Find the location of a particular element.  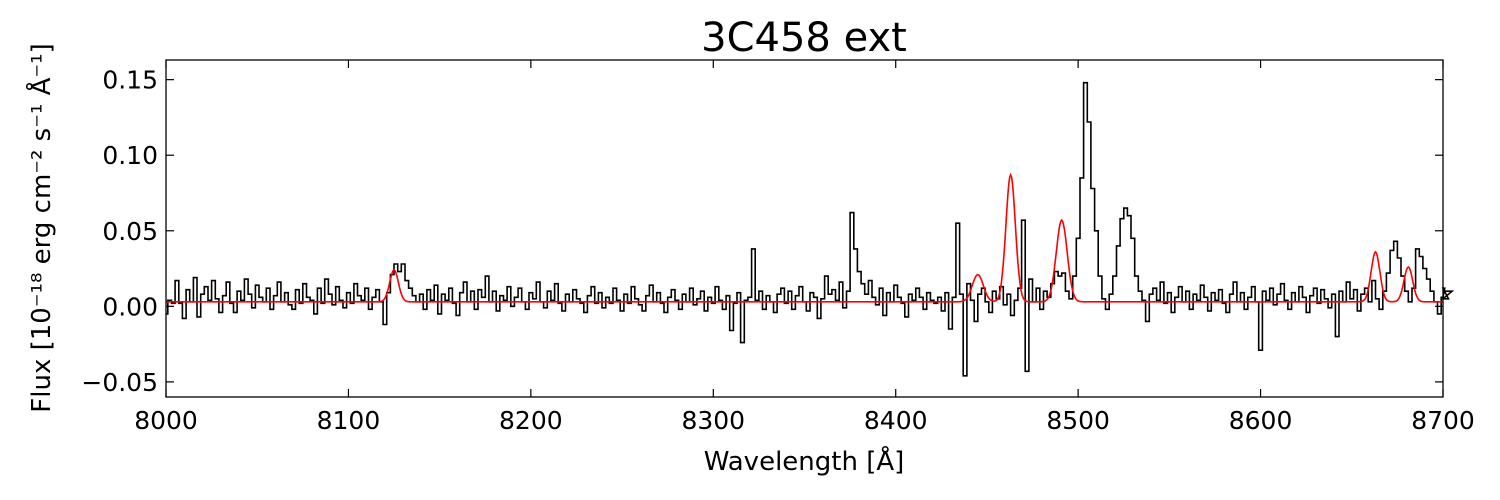

y-tick-label: 0.05 is located at coordinates (130, 231).